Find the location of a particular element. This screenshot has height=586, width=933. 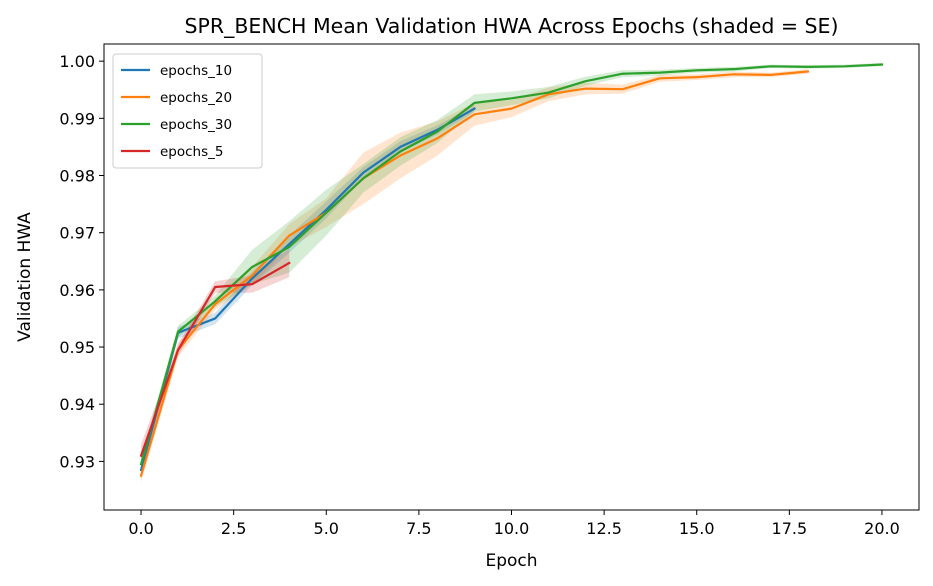

legend-label-epochs-20: epochs_20 is located at coordinates (196, 98).